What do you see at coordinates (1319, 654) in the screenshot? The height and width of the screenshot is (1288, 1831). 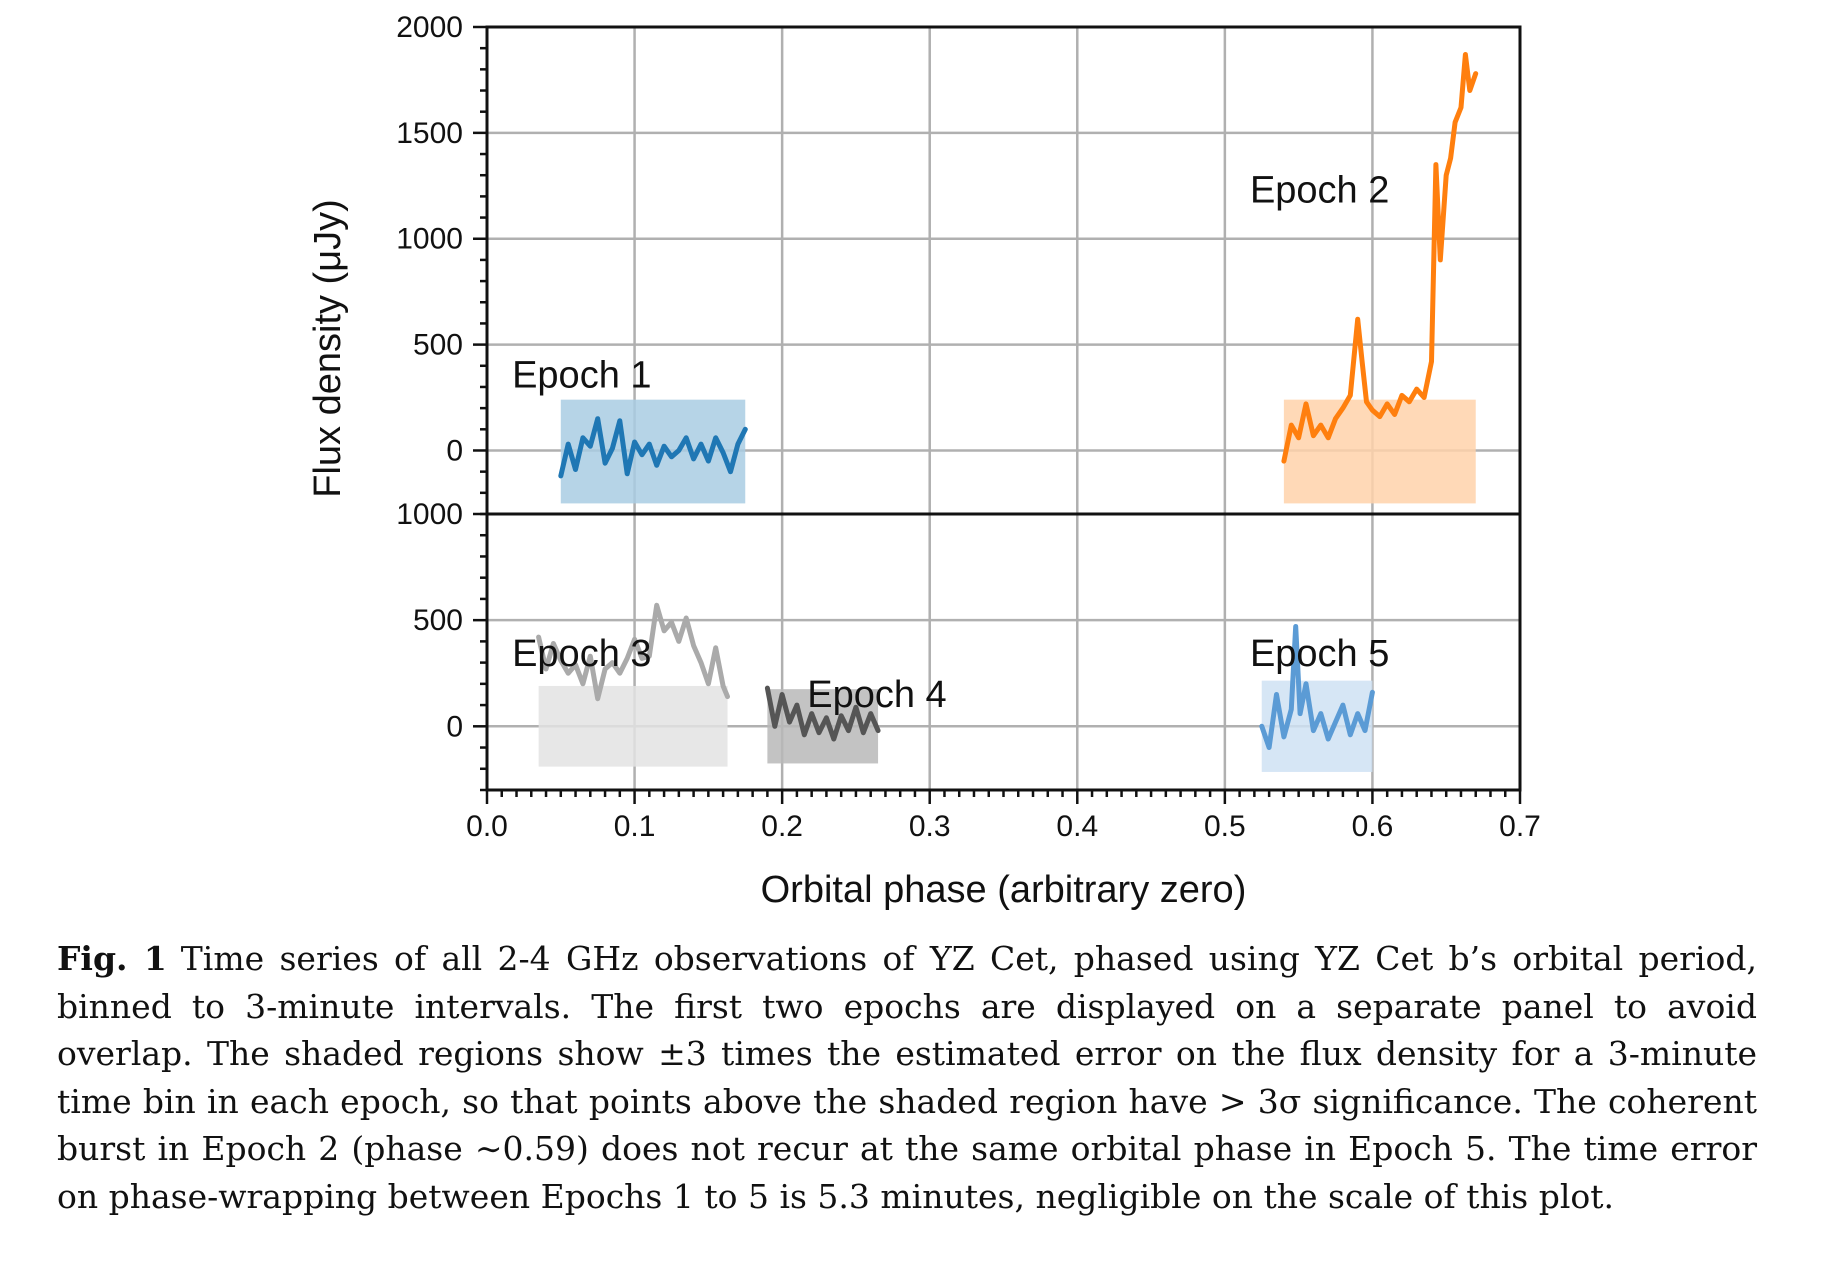 I see `series-label-epoch-5: Epoch 5` at bounding box center [1319, 654].